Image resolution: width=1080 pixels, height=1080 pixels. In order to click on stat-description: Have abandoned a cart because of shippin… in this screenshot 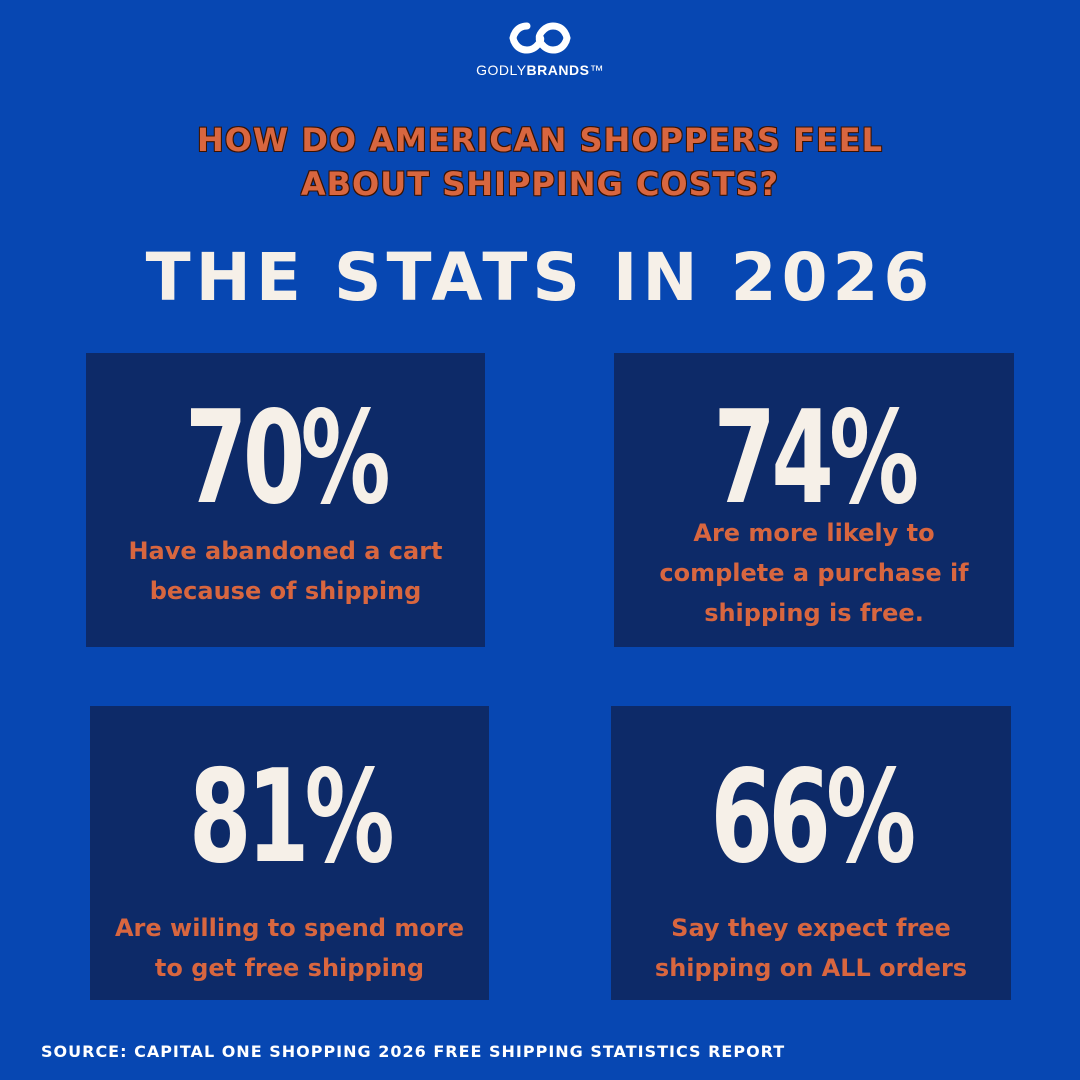, I will do `click(285, 571)`.